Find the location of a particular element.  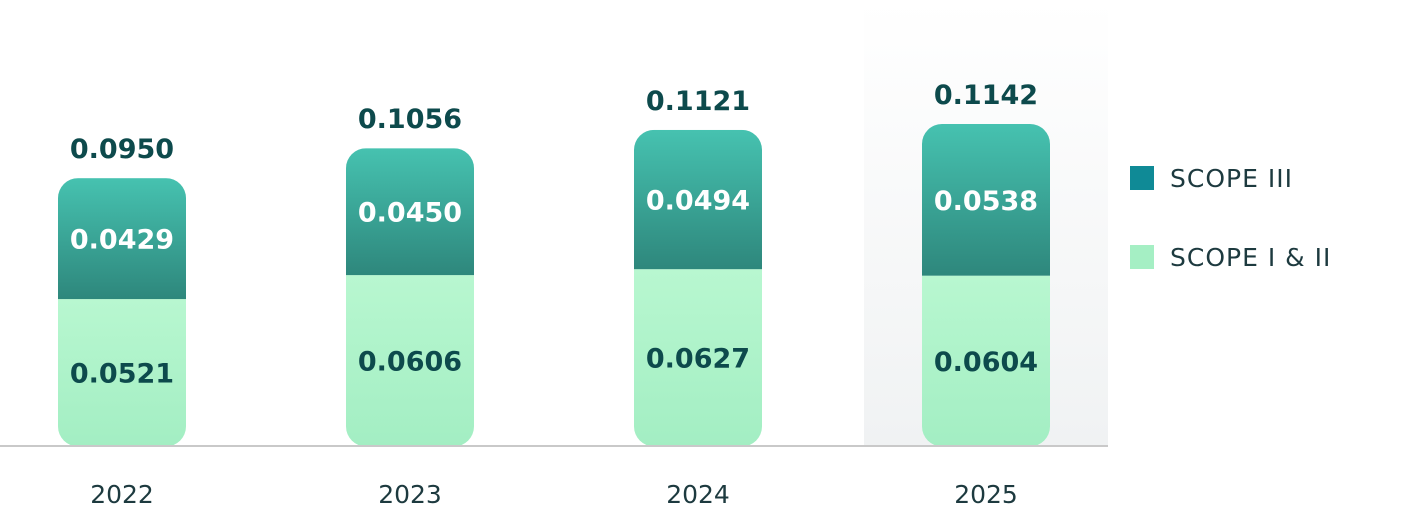

total-label-2022: 0.0950 is located at coordinates (122, 149).